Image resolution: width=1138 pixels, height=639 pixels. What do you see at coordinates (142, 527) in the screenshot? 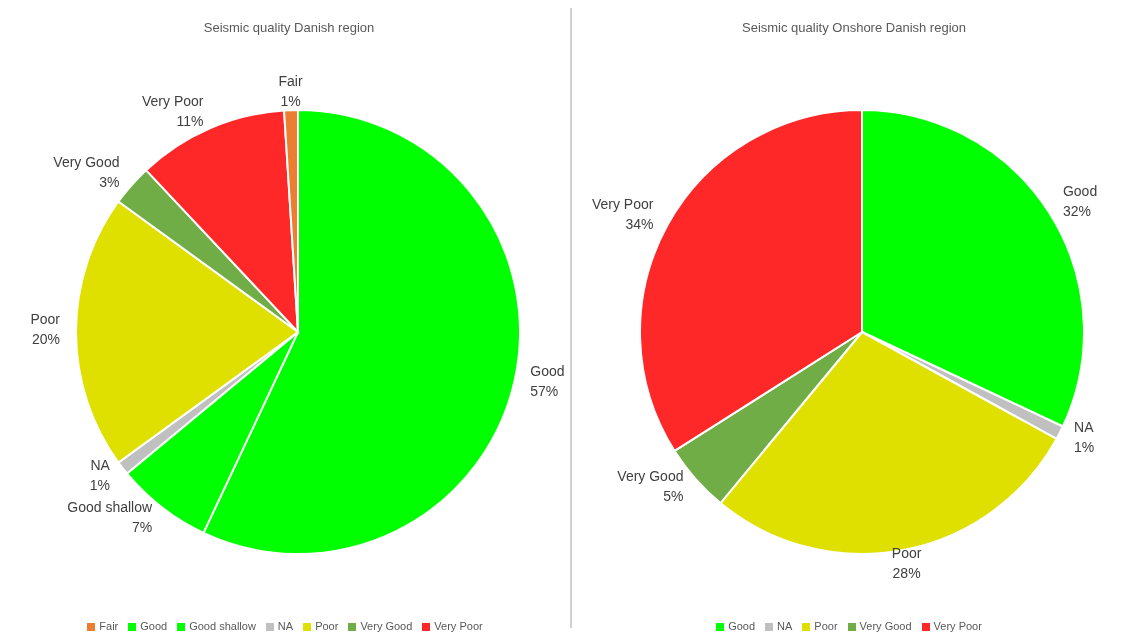
I see `data-label: 7%` at bounding box center [142, 527].